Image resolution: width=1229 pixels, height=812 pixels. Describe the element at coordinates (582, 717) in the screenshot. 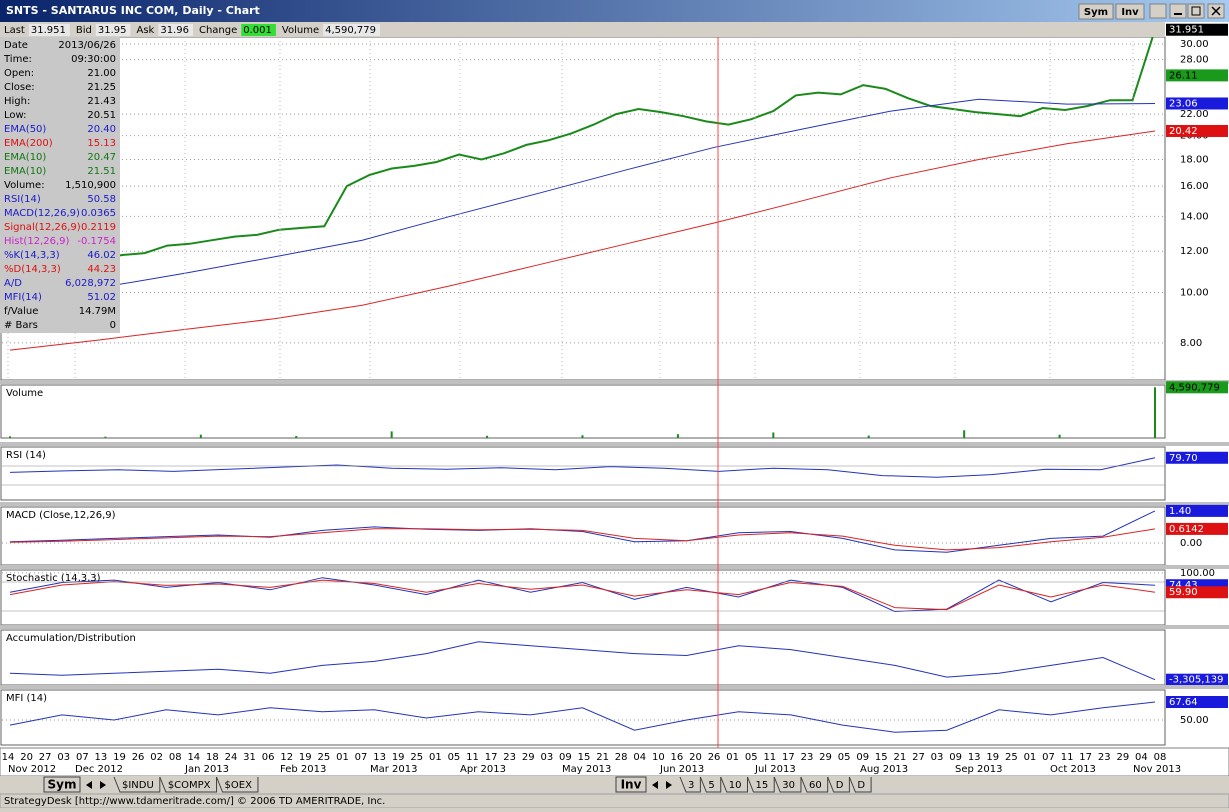

I see `series-line` at that location.